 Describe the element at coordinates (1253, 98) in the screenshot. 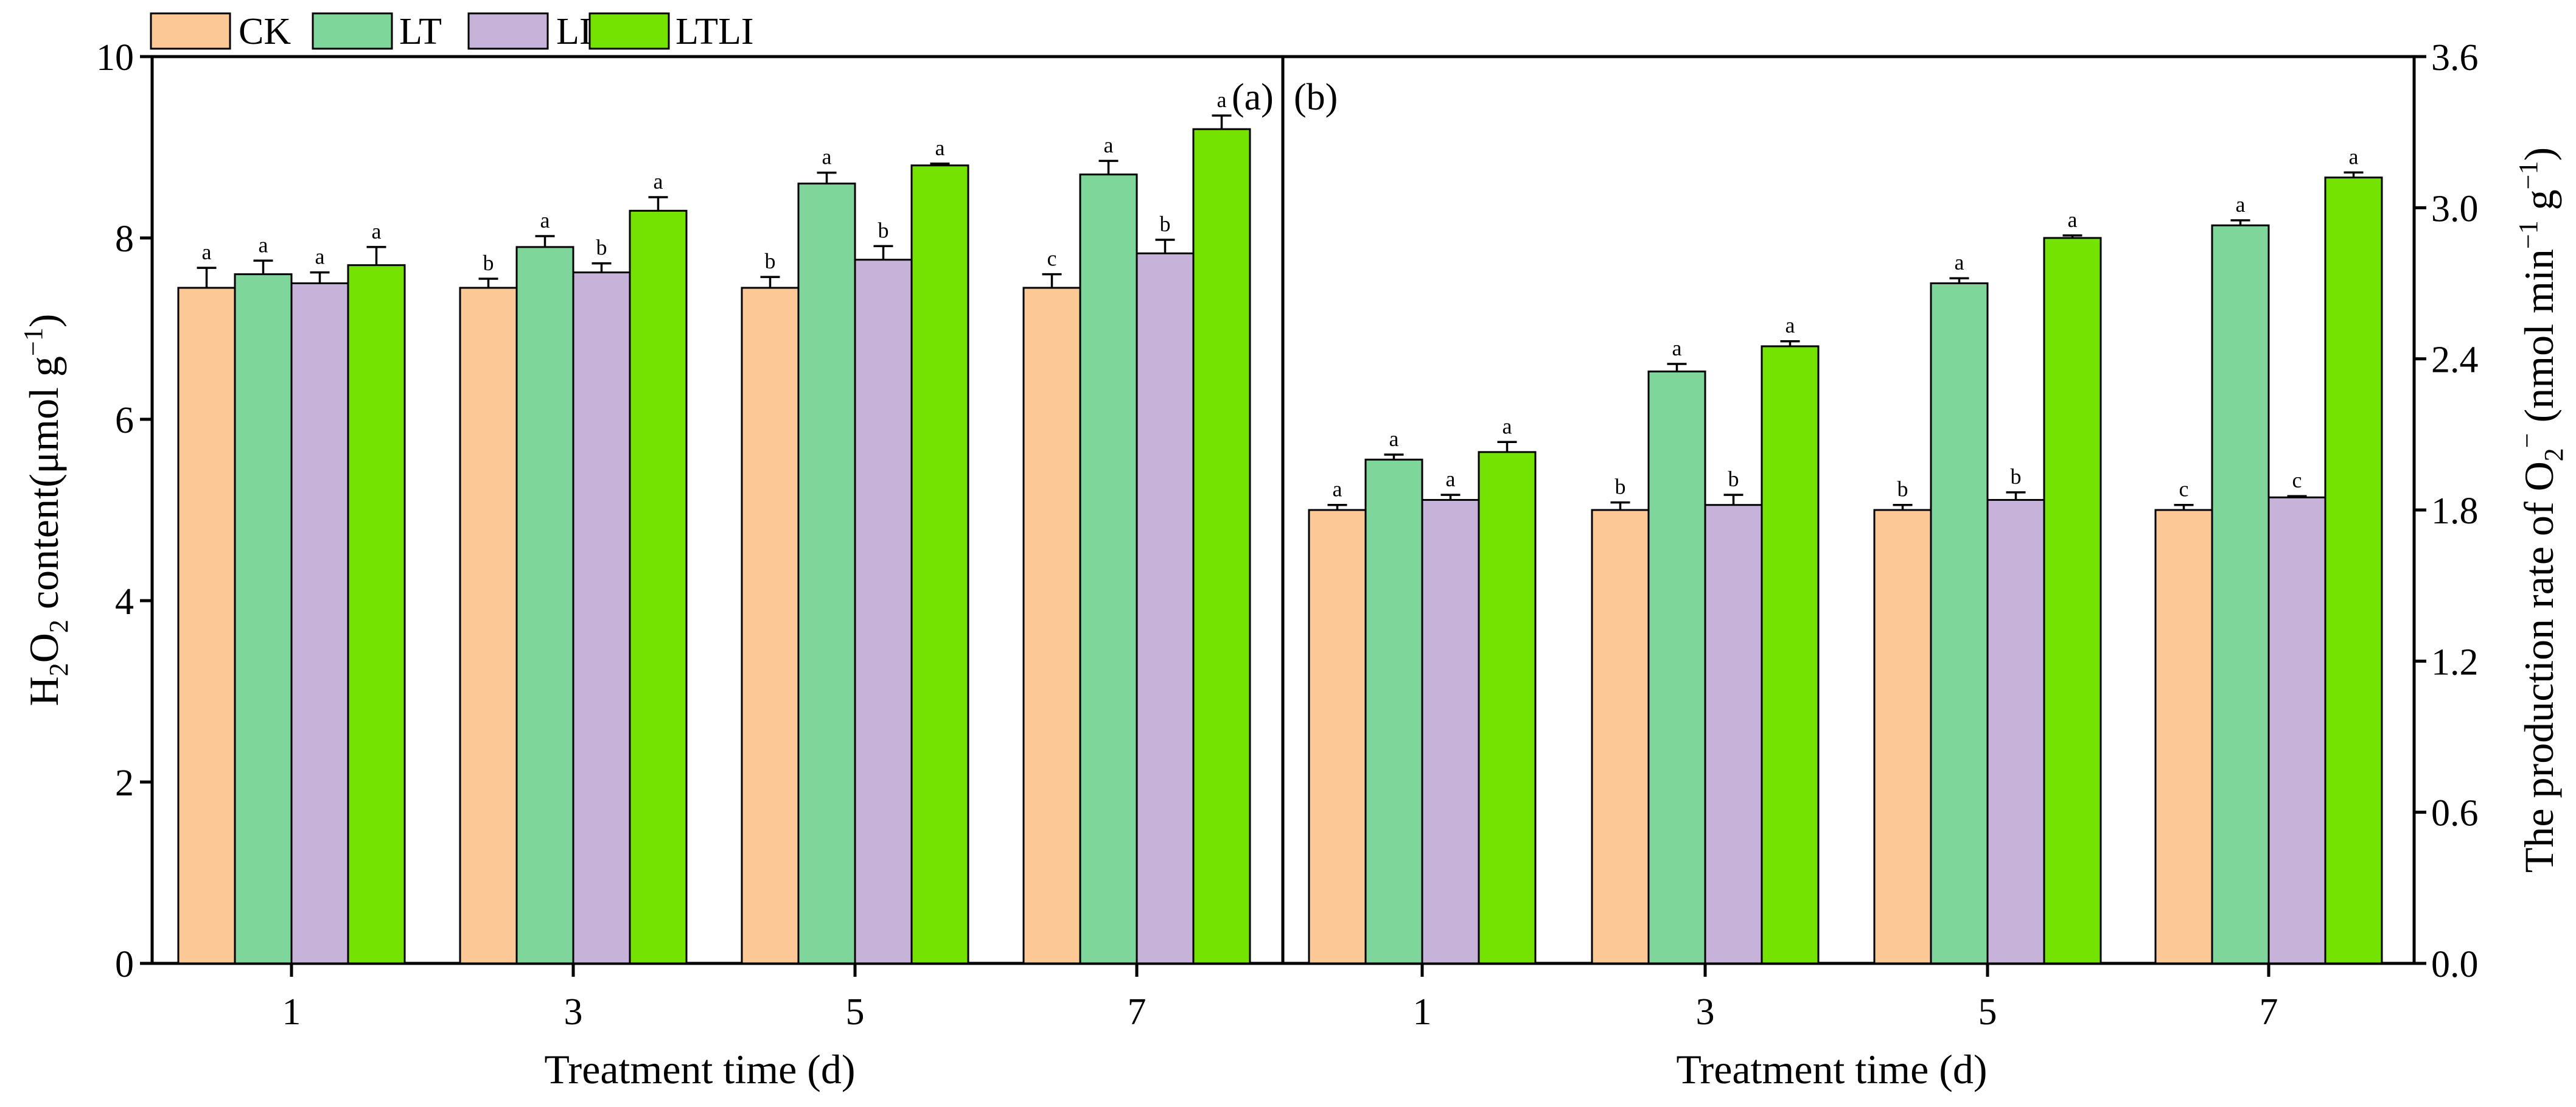

I see `panel-a-tag: (a)` at that location.